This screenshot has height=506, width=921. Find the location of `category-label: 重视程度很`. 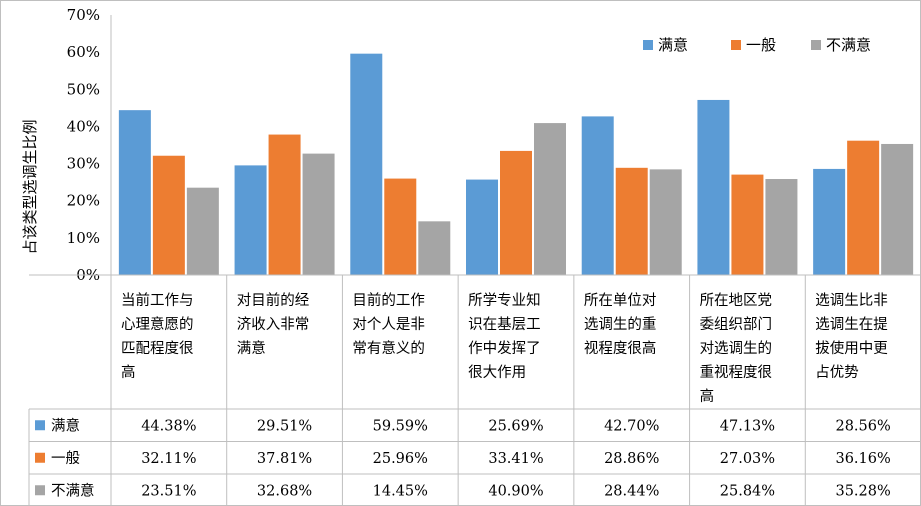

category-label: 重视程度很 is located at coordinates (736, 372).